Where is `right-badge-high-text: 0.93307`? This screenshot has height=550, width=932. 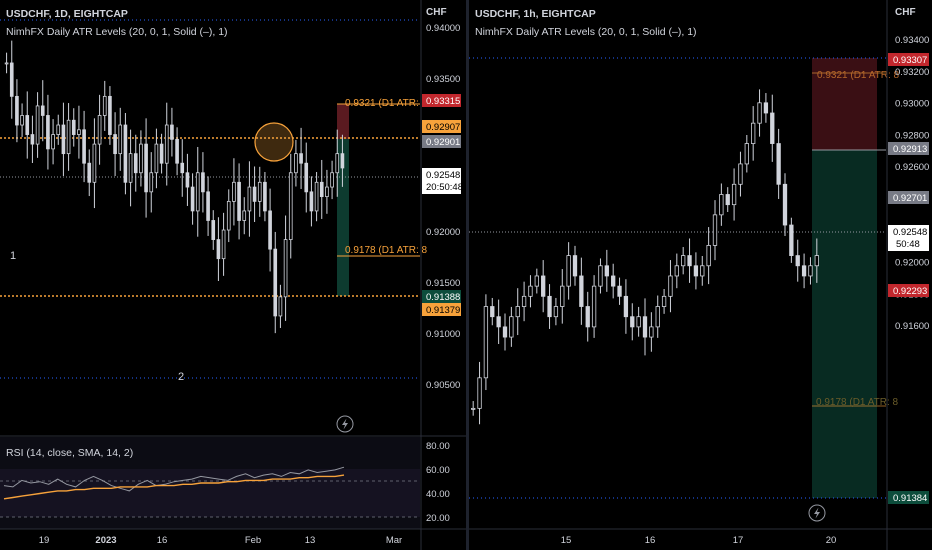 right-badge-high-text: 0.93307 is located at coordinates (910, 60).